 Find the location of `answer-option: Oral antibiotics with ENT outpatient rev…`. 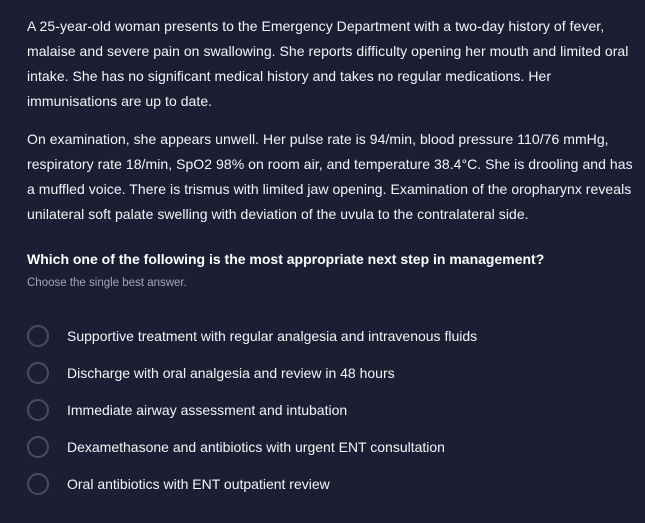

answer-option: Oral antibiotics with ENT outpatient rev… is located at coordinates (327, 483).